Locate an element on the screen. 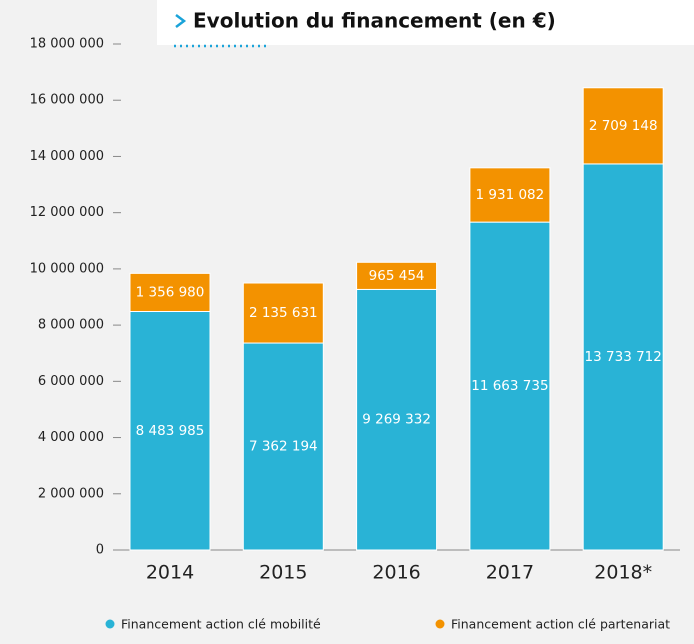 This screenshot has width=694, height=644. value-label: 1 931 082 is located at coordinates (510, 195).